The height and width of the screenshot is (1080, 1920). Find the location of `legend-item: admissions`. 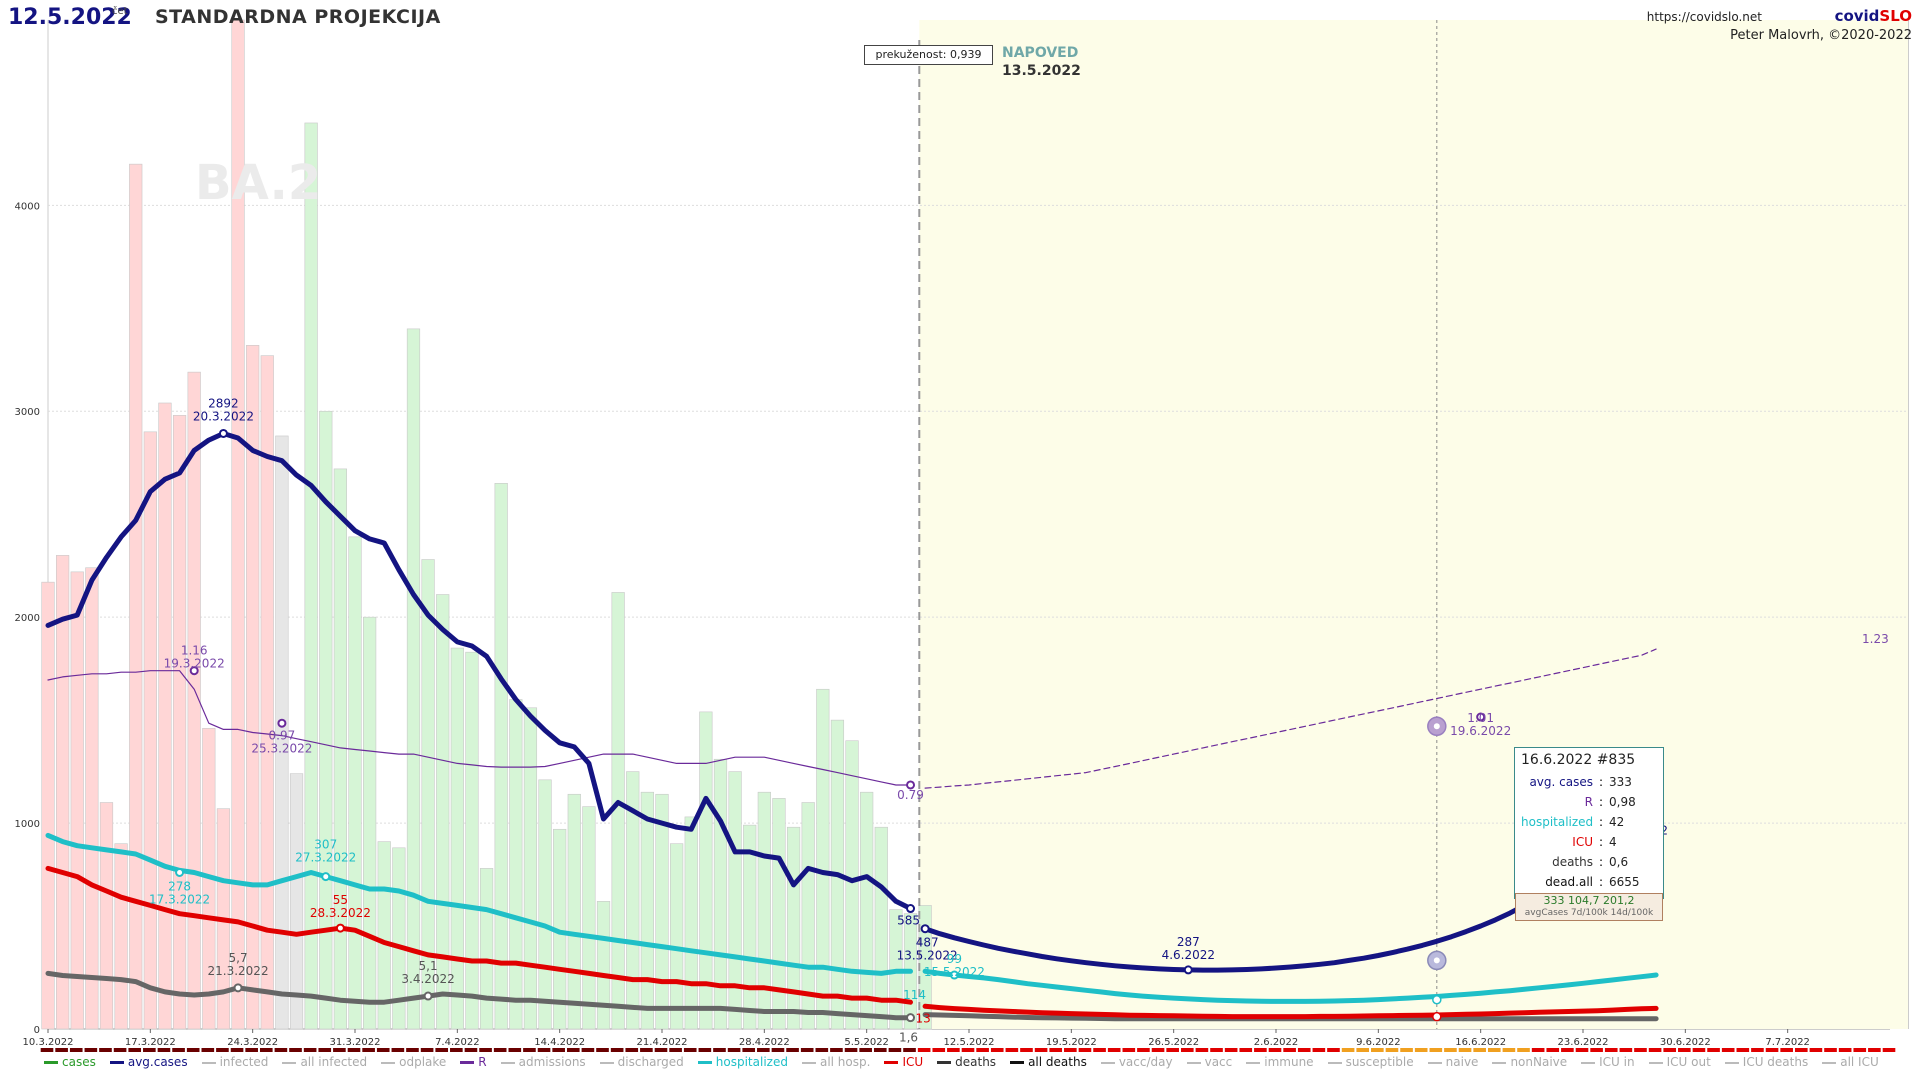

legend-item: admissions is located at coordinates (543, 1062).